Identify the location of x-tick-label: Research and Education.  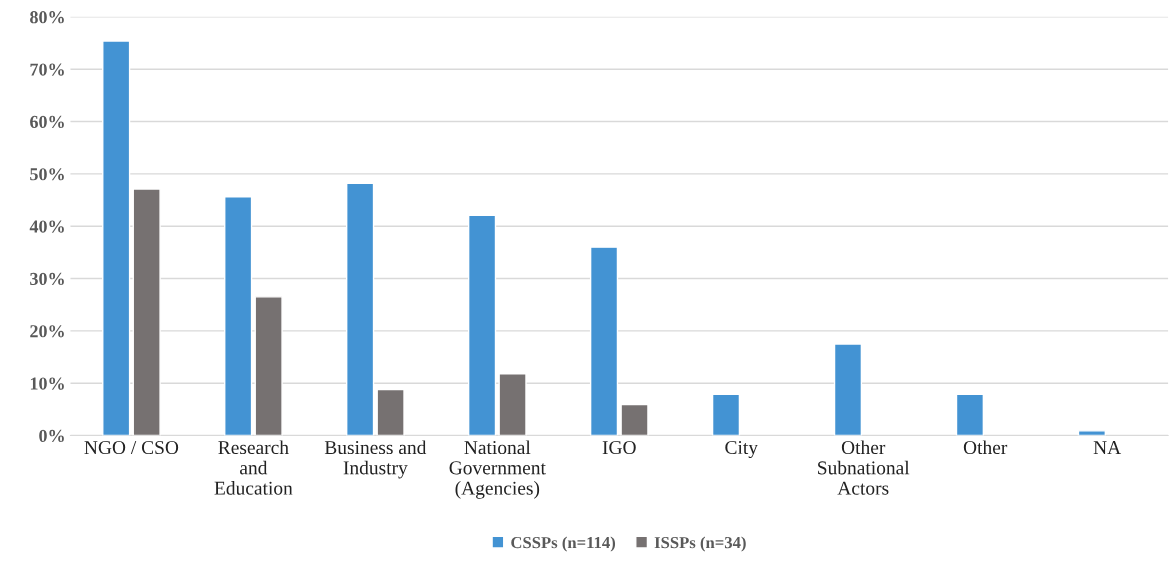
(253, 467).